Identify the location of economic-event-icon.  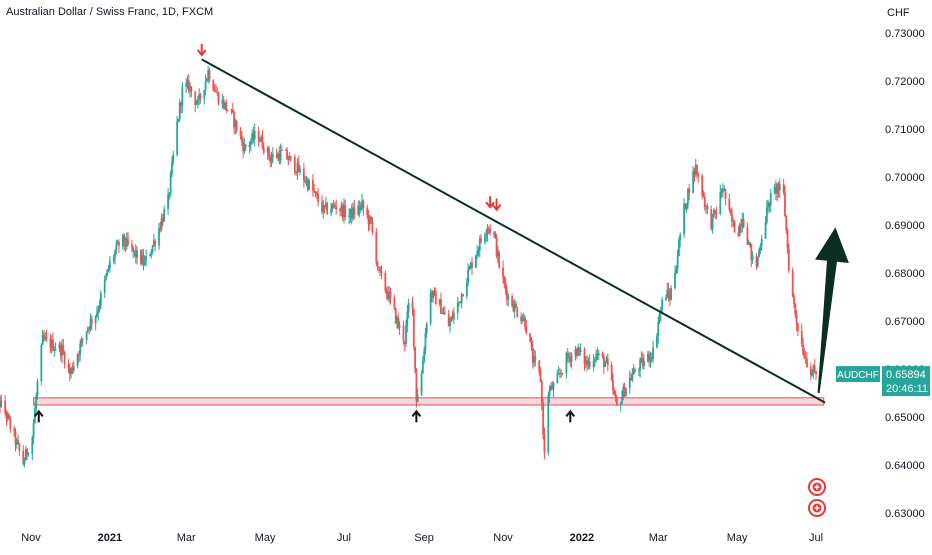
(817, 487).